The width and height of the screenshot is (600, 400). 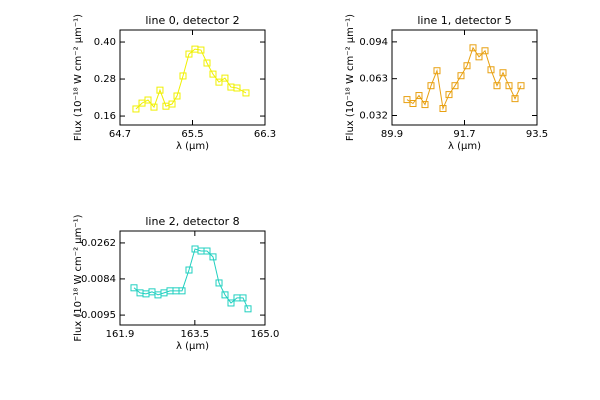 What do you see at coordinates (120, 134) in the screenshot?
I see `x-tick-label: 64.7` at bounding box center [120, 134].